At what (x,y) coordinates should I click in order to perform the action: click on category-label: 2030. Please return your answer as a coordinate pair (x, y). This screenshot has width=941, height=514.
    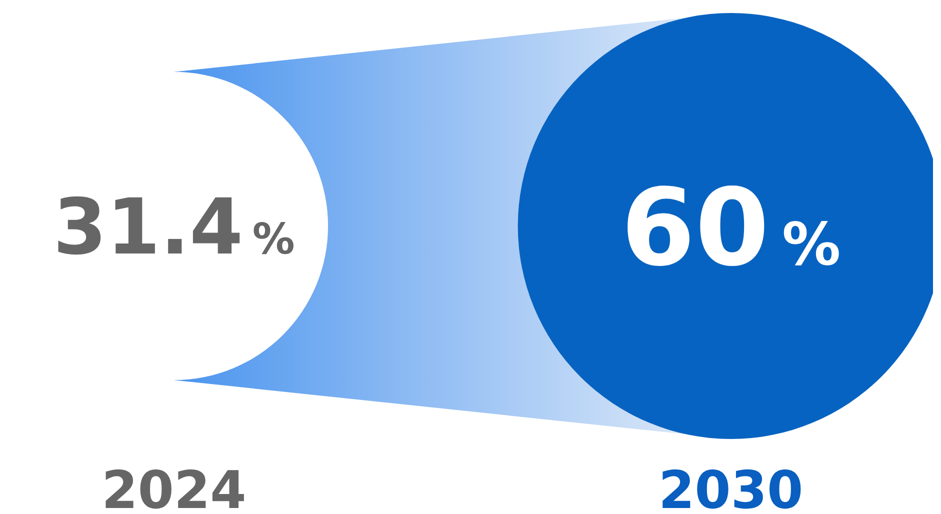
    Looking at the image, I should click on (731, 487).